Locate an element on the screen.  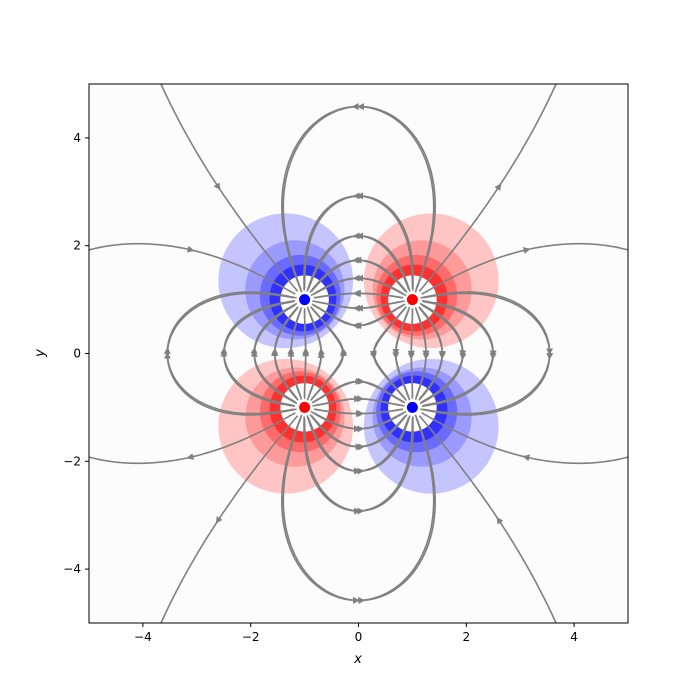
x-axis: −4 −2 0 2 4 is located at coordinates (356, 633).